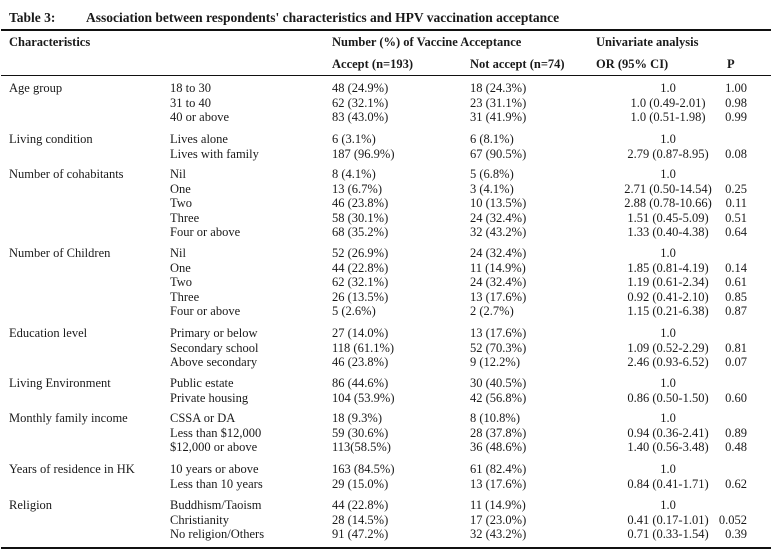 This screenshot has width=772, height=555. I want to click on row-accept-count: 26 (13.5%), so click(360, 296).